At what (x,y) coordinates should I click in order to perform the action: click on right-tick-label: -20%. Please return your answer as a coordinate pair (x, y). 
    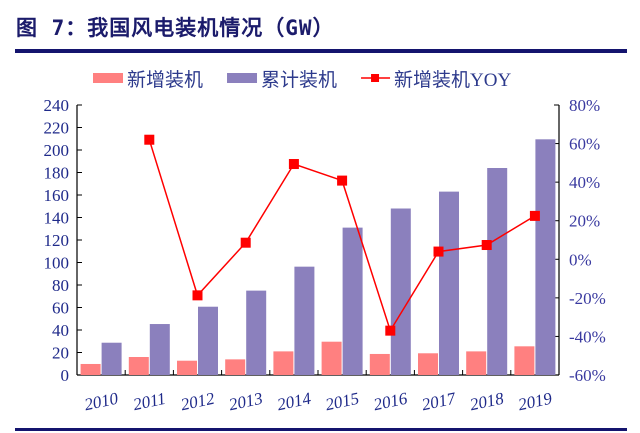
    Looking at the image, I should click on (587, 298).